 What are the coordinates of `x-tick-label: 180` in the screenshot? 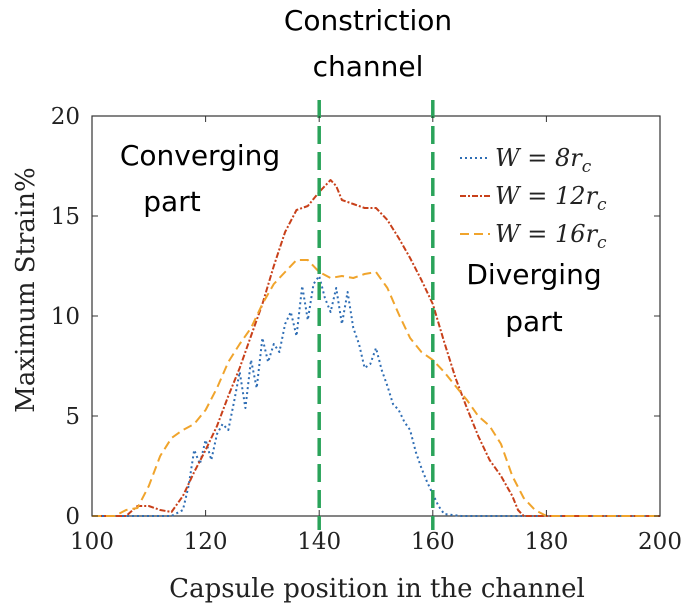 It's located at (546, 542).